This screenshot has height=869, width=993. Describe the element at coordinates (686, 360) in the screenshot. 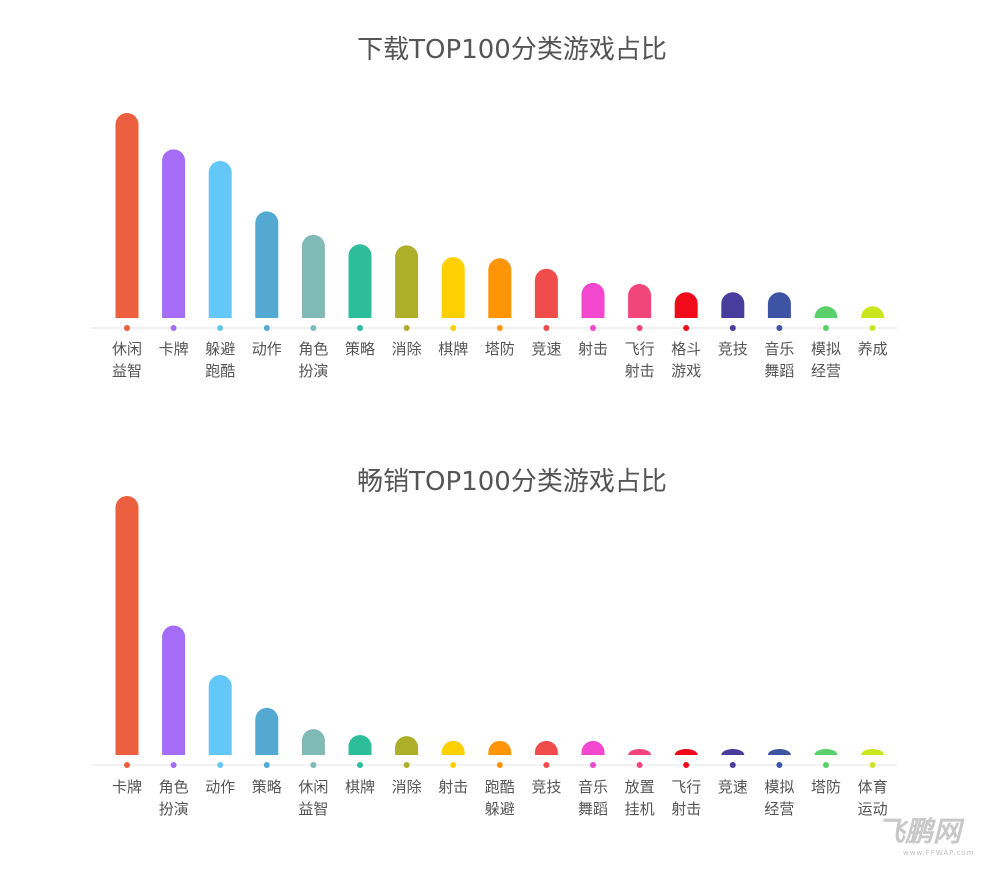

I see `tick-label: 格斗游戏` at that location.